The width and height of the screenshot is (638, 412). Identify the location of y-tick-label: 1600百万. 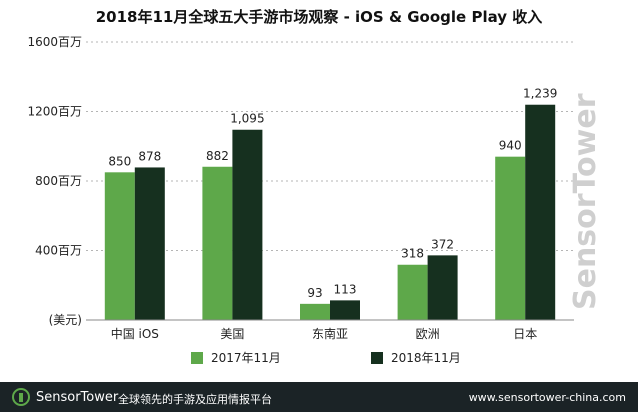
(54, 42).